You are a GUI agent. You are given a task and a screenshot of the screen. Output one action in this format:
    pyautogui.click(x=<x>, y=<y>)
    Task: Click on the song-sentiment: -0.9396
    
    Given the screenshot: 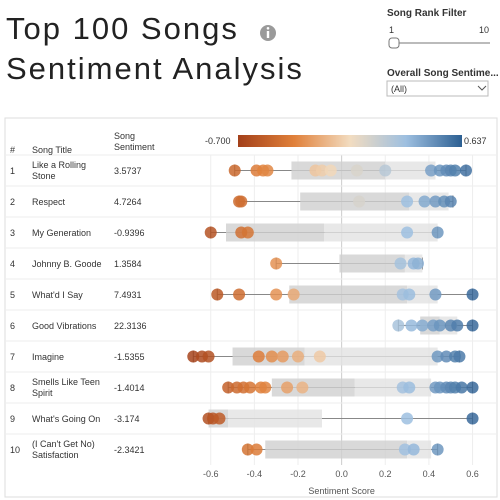 What is the action you would take?
    pyautogui.click(x=129, y=232)
    